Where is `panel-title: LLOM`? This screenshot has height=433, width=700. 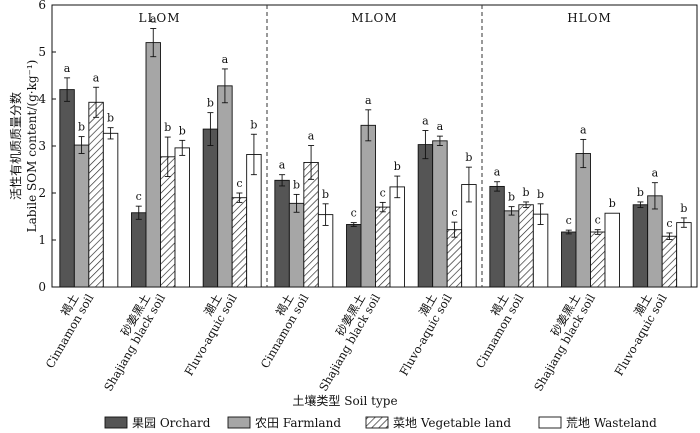 panel-title: LLOM is located at coordinates (159, 18).